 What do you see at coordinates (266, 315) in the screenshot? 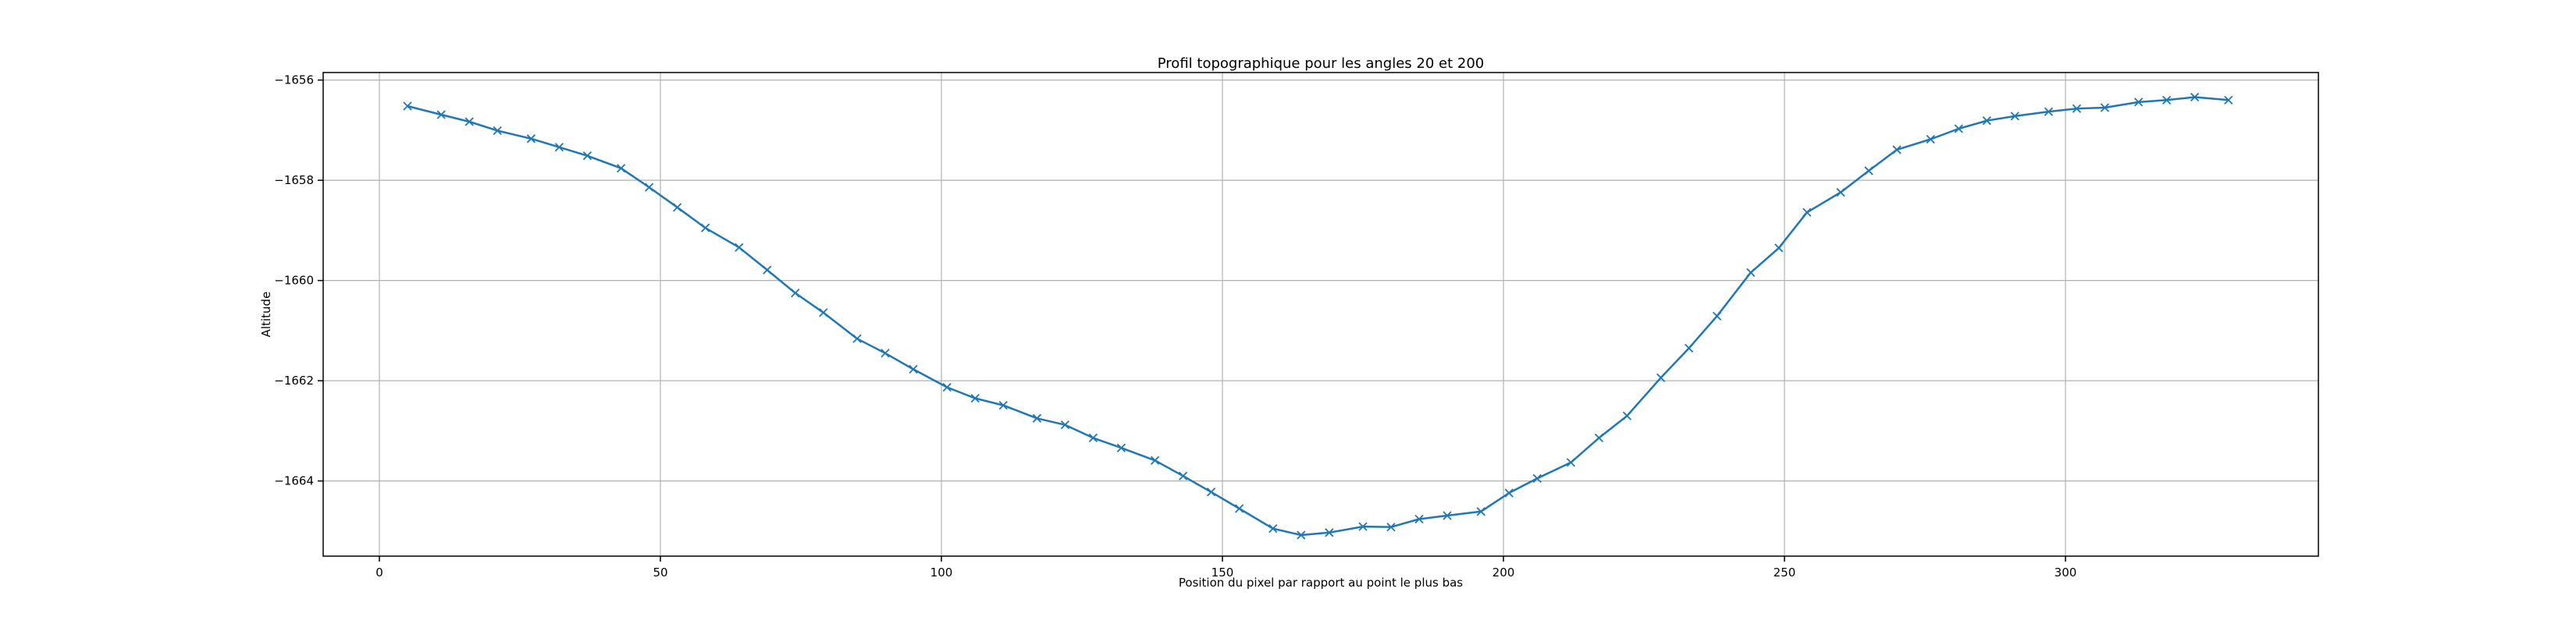
I see `y-axis-label: Altitude` at bounding box center [266, 315].